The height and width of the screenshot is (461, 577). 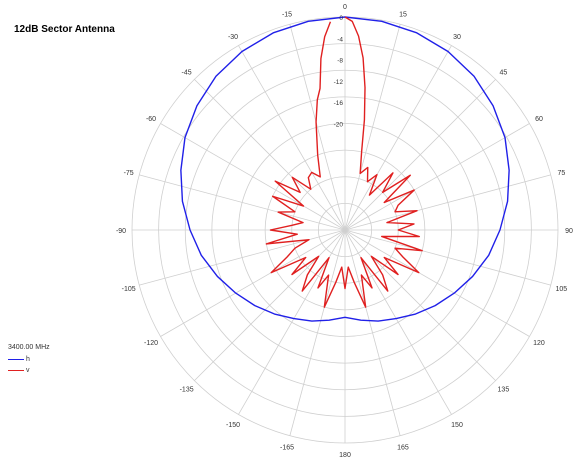 I want to click on angle-tick-label: -135, so click(x=187, y=389).